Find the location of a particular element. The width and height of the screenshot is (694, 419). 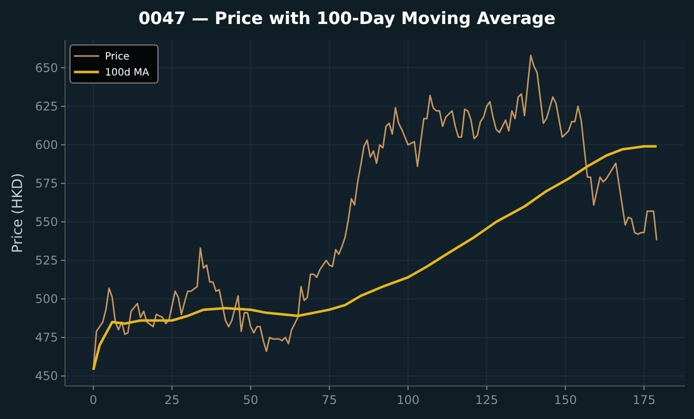

x-tick-label: 150 is located at coordinates (565, 400).